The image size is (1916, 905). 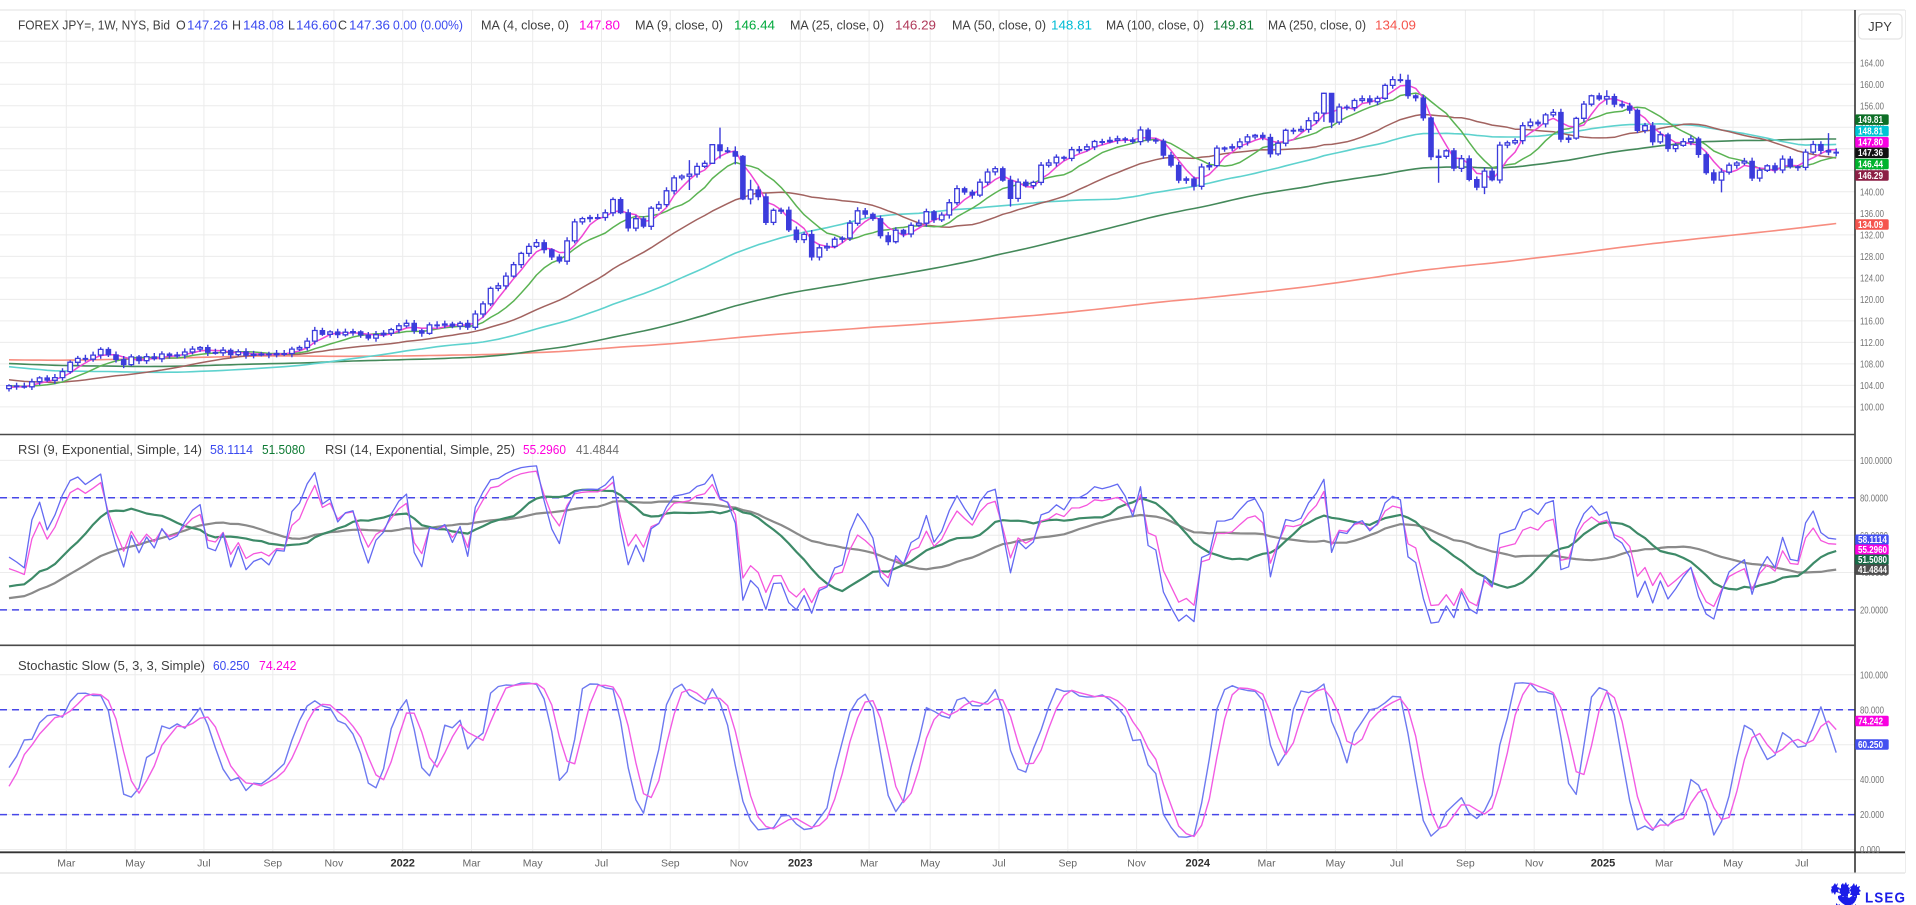 What do you see at coordinates (1872, 300) in the screenshot?
I see `svg-text: 120.00` at bounding box center [1872, 300].